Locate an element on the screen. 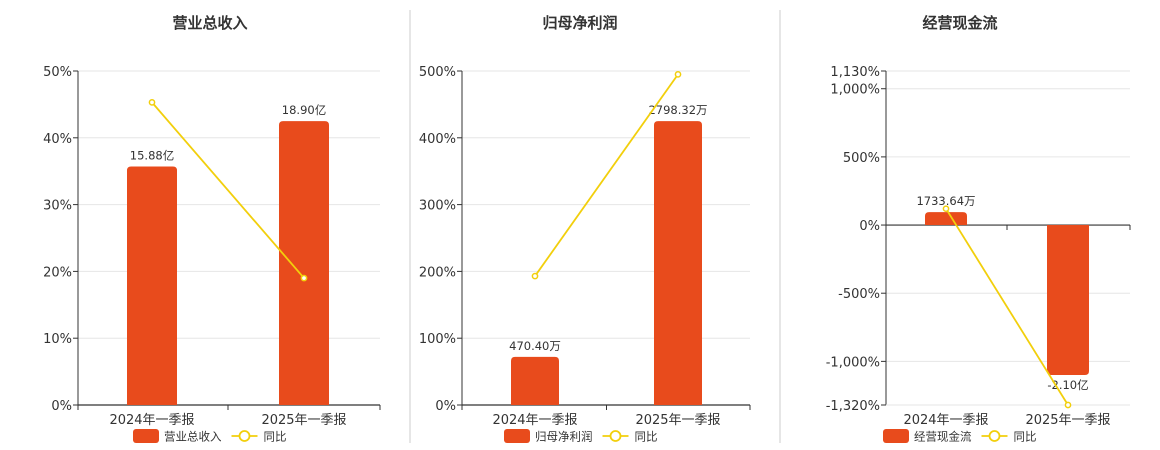  bar-data-label: 1733.64万 is located at coordinates (945, 201).